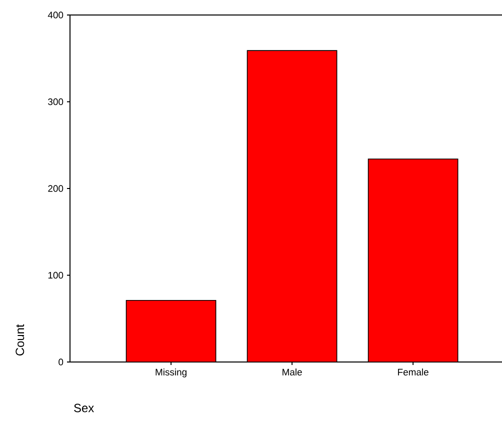 Image resolution: width=502 pixels, height=421 pixels. I want to click on y-tick-label: 200, so click(56, 188).